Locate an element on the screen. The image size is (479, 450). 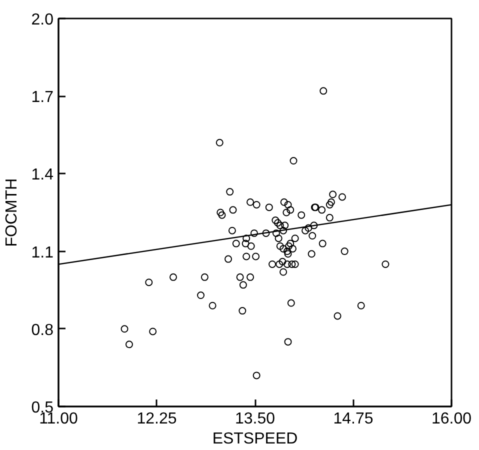
x-tick-label: 12.25 is located at coordinates (156, 419).